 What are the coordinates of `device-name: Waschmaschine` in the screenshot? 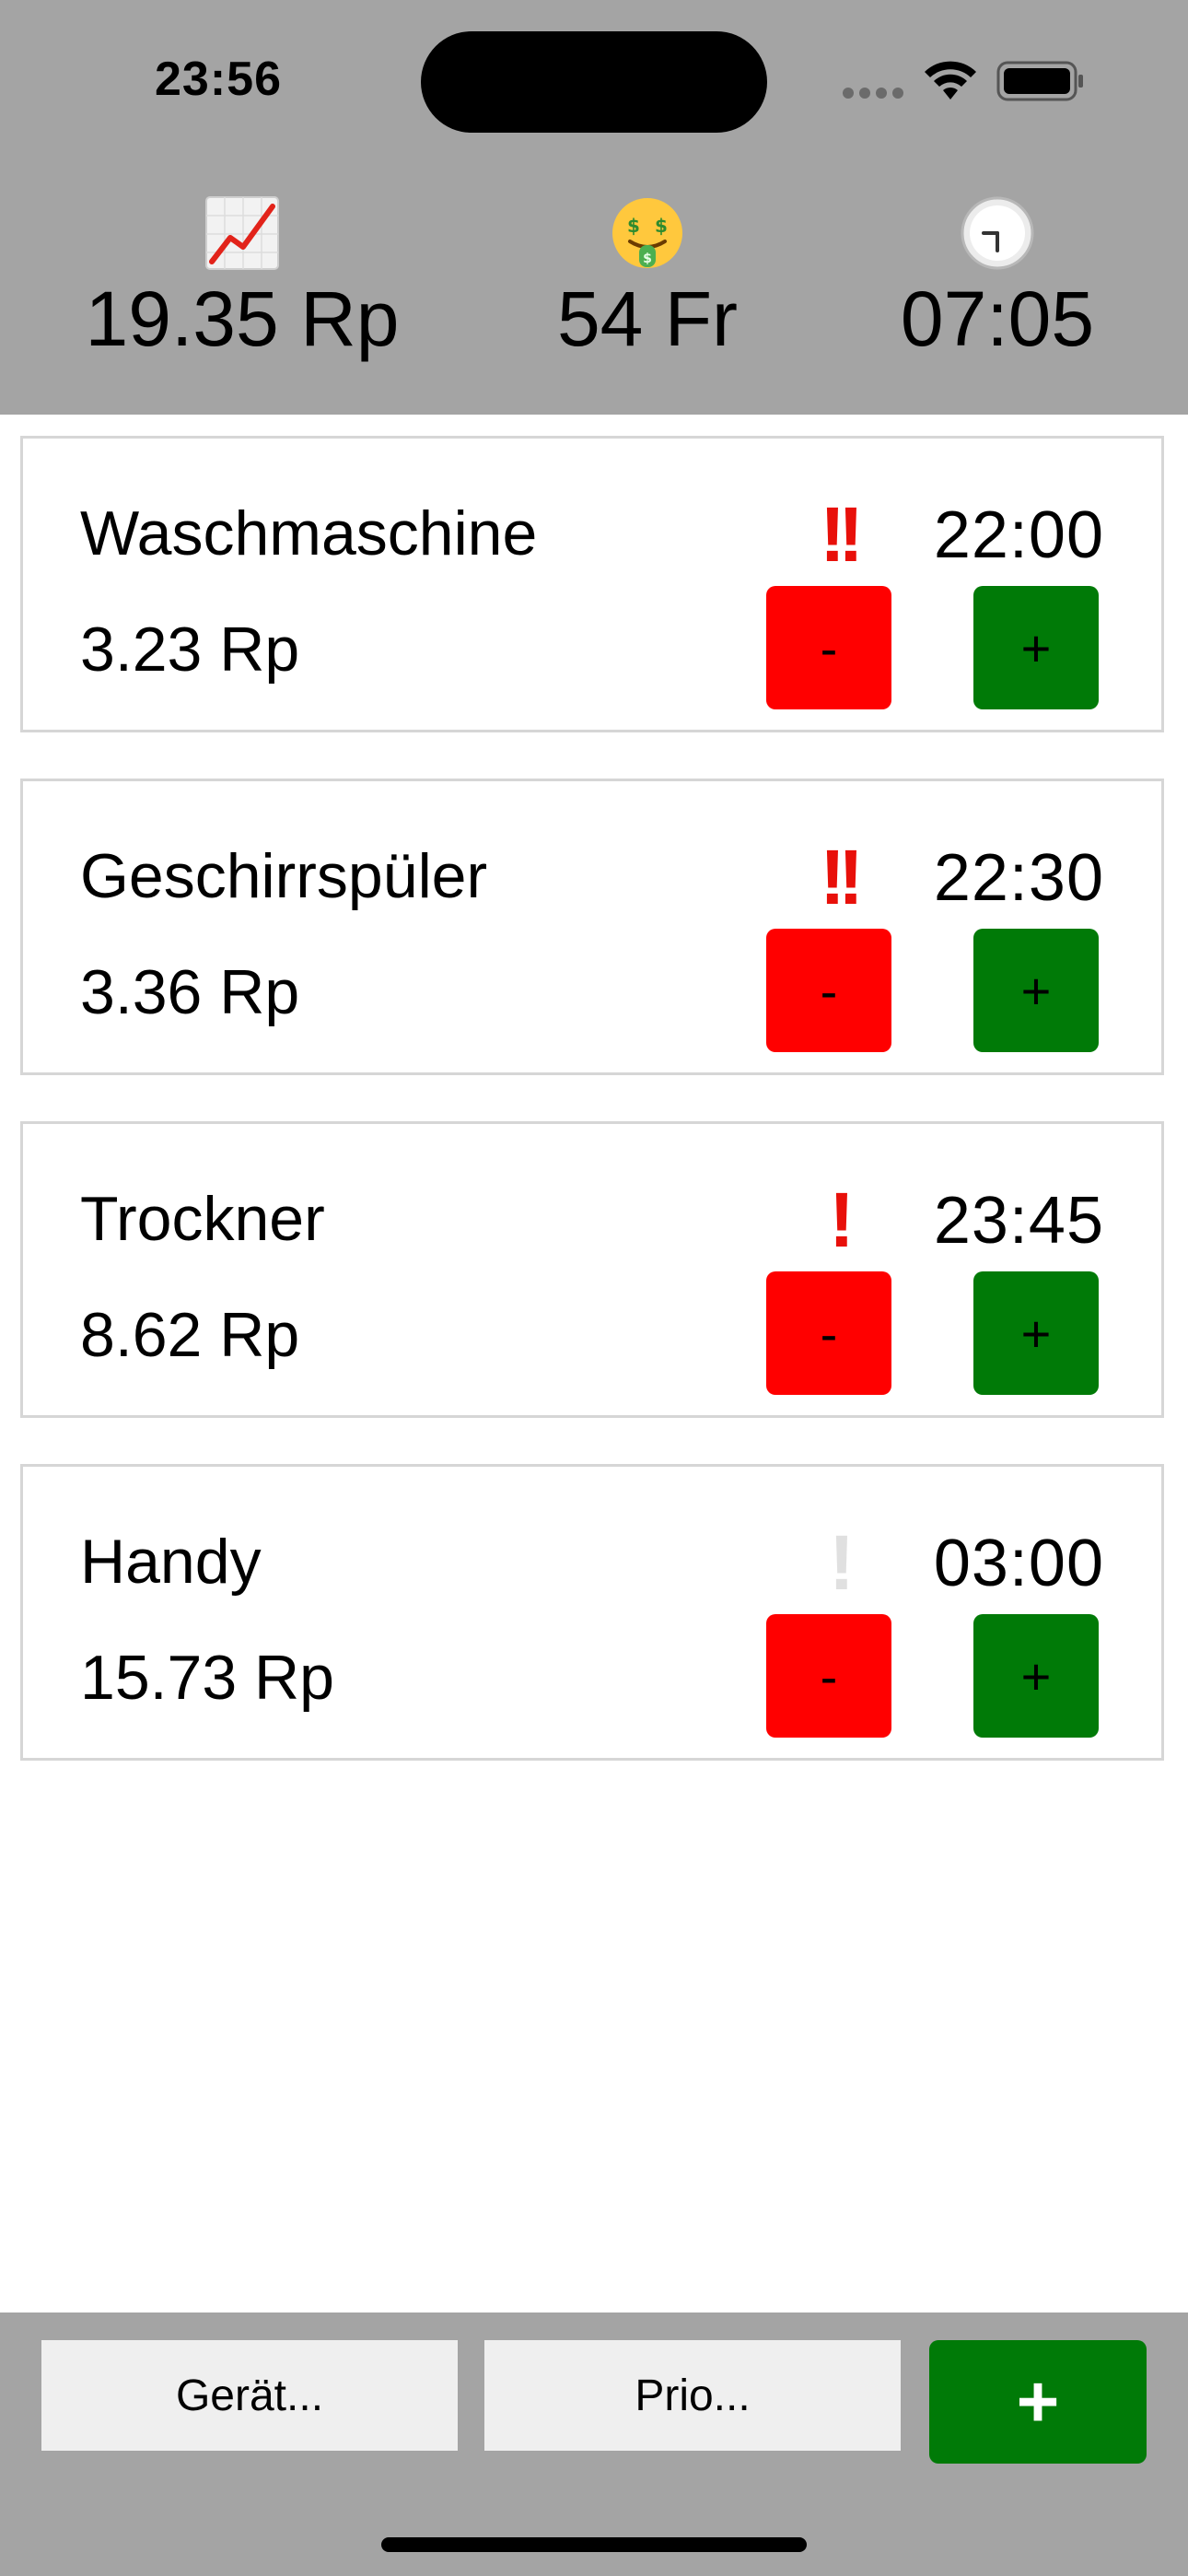 It's located at (309, 533).